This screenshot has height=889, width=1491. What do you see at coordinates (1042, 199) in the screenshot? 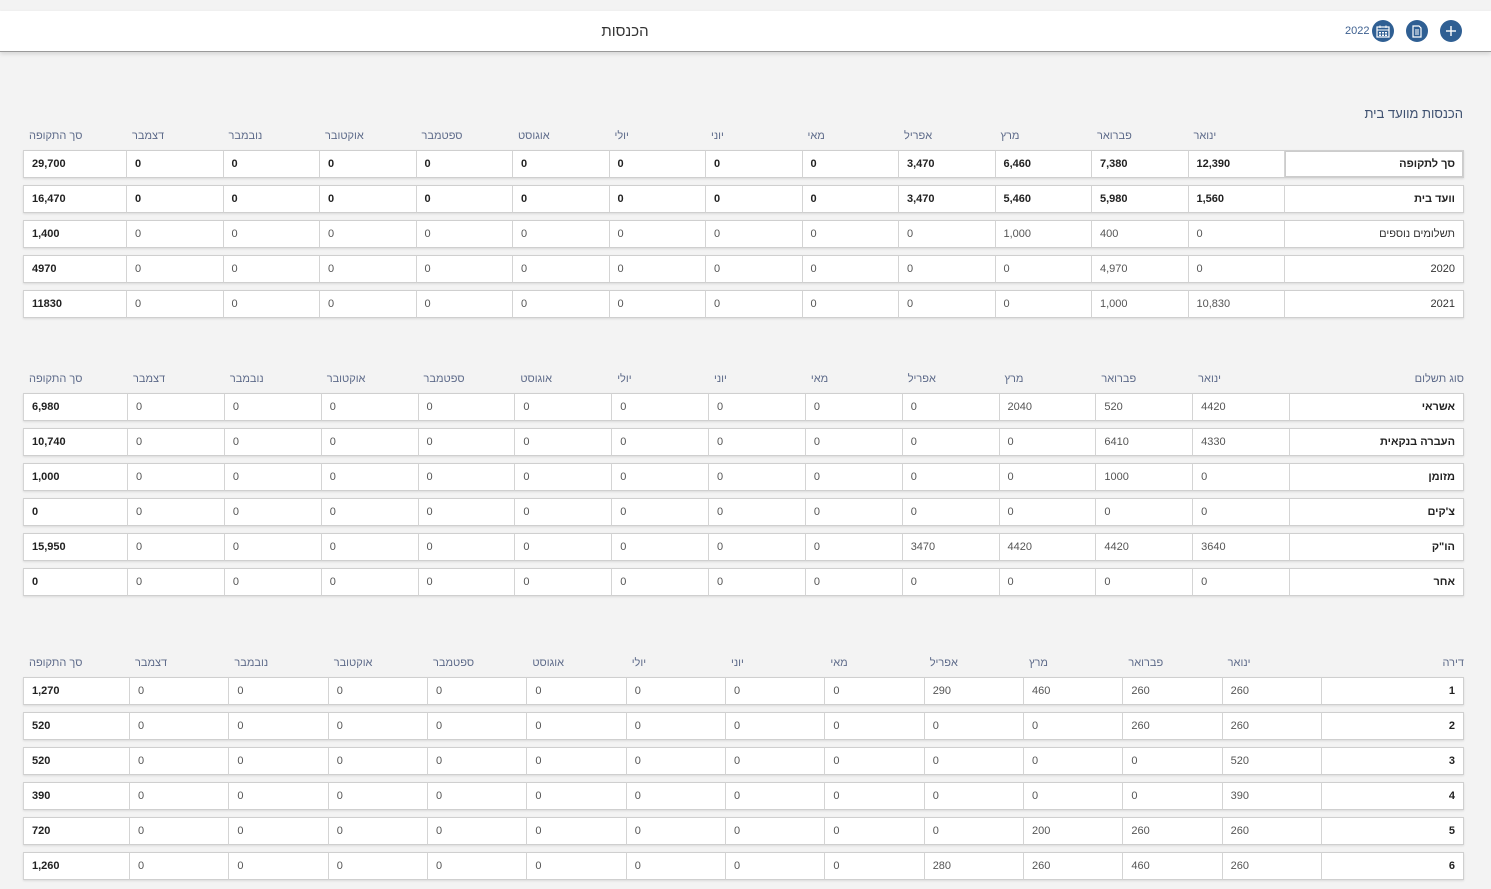
I see `month-value-cell: 5,460` at bounding box center [1042, 199].